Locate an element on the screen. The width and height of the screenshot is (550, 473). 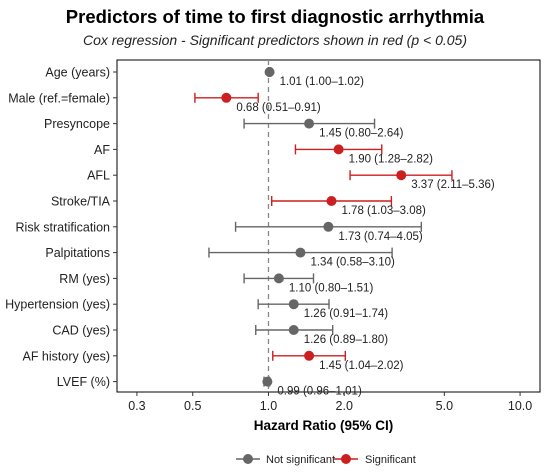
hr-annotation: 1.90 (1.28–2.82) is located at coordinates (391, 159).